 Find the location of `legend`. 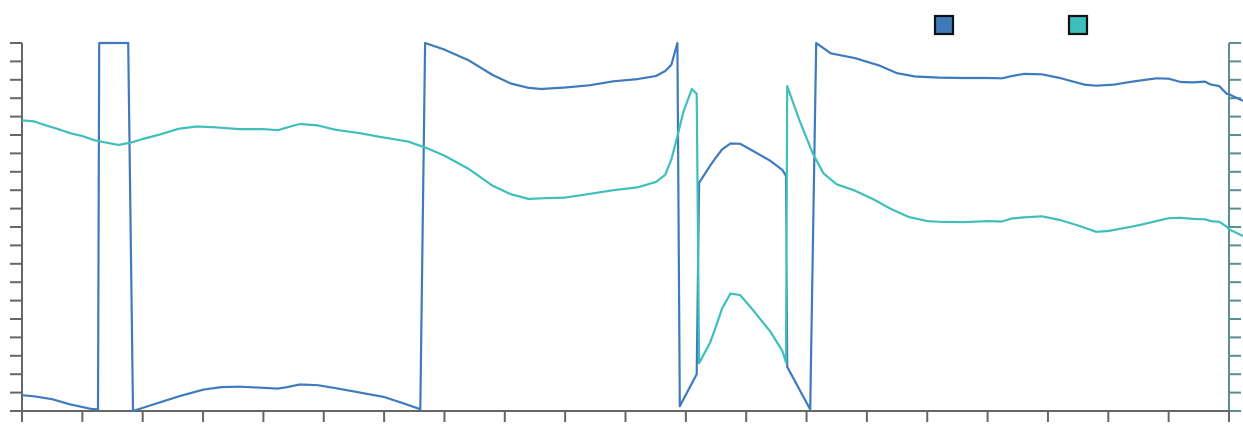

legend is located at coordinates (1011, 25).